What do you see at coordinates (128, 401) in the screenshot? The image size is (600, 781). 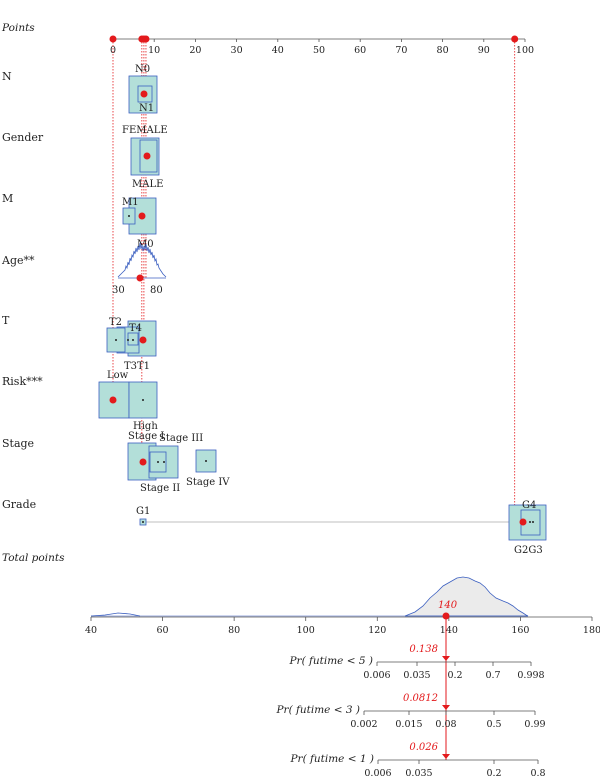 I see `row-risk: Low High` at bounding box center [128, 401].